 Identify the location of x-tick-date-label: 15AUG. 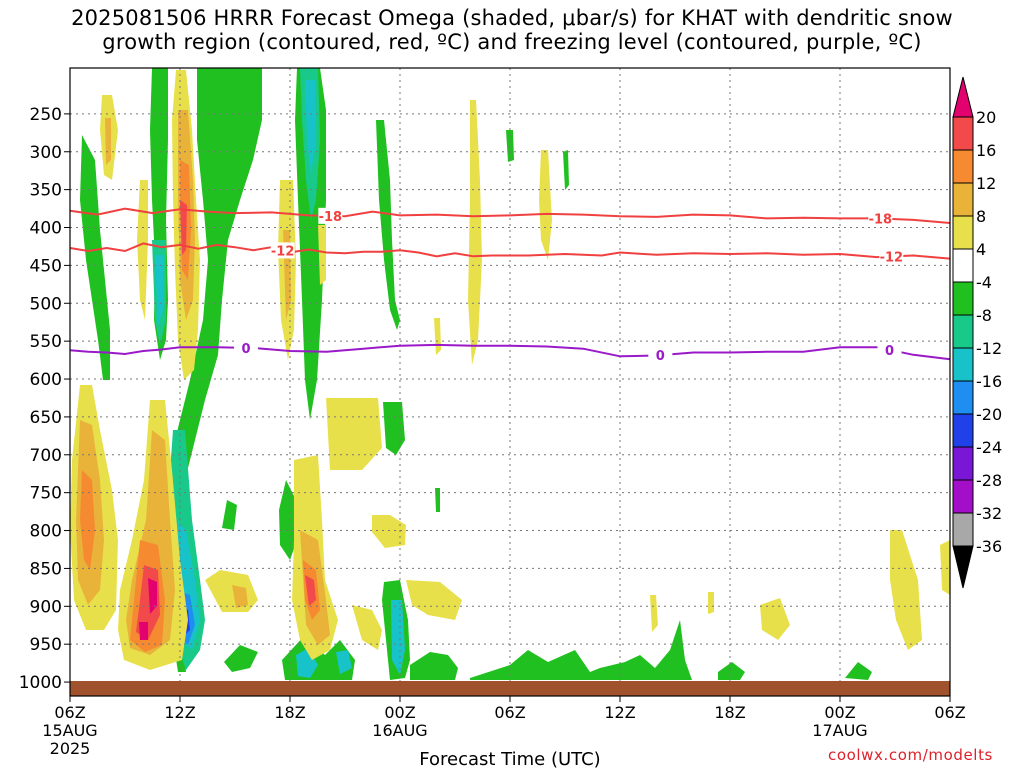
(69, 730).